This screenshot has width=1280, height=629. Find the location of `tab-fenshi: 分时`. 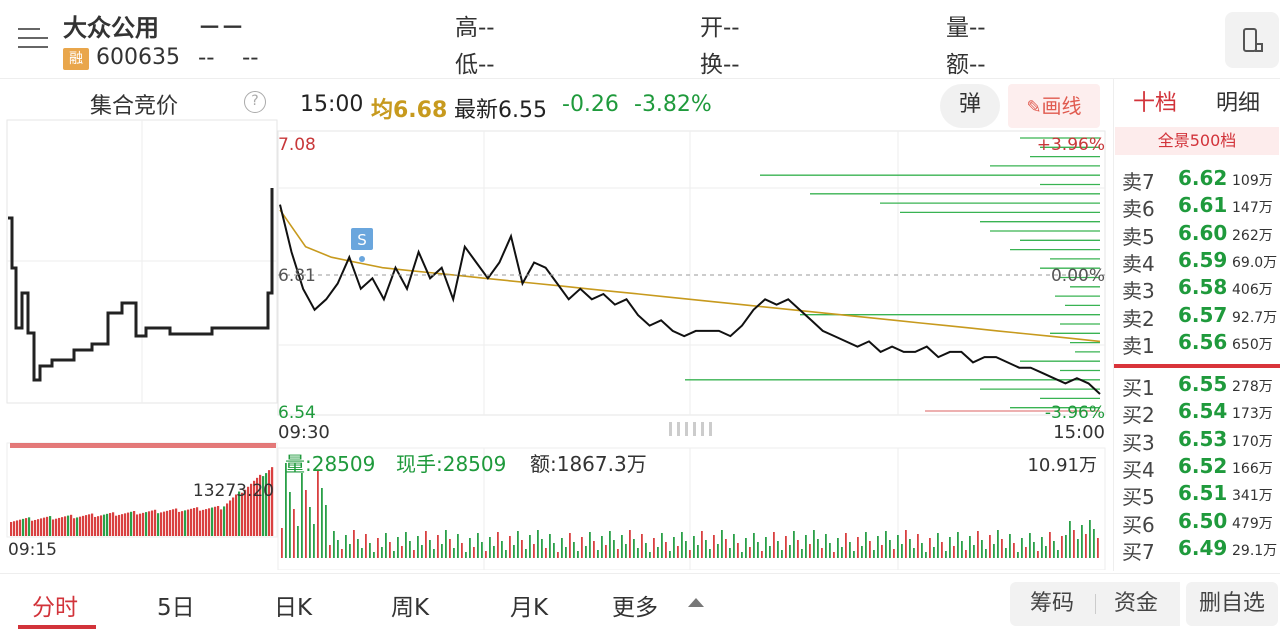

tab-fenshi: 分时 is located at coordinates (55, 608).